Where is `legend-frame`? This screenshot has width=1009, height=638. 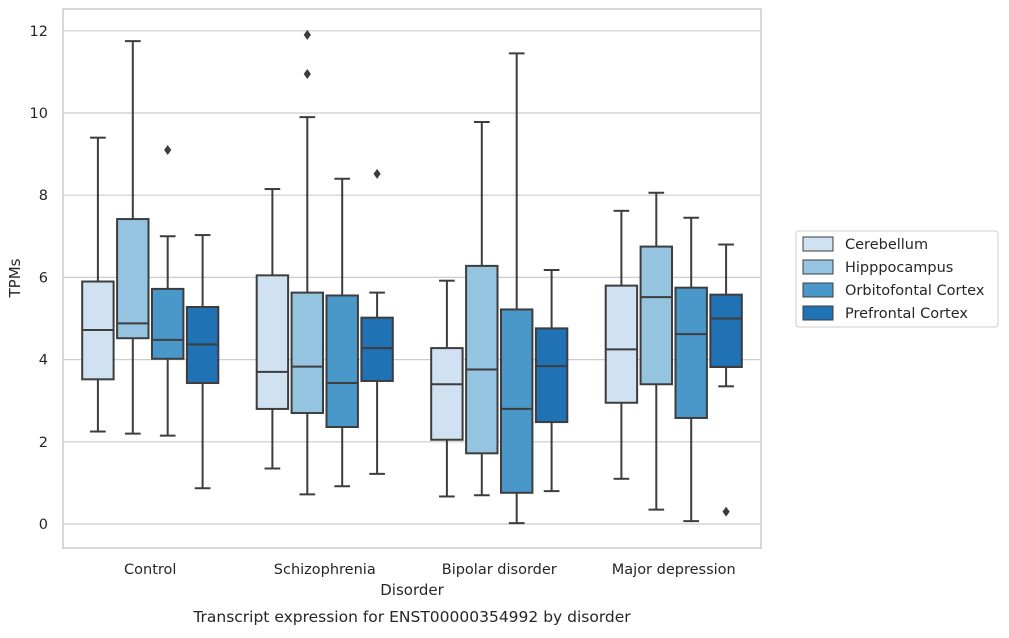
legend-frame is located at coordinates (897, 279).